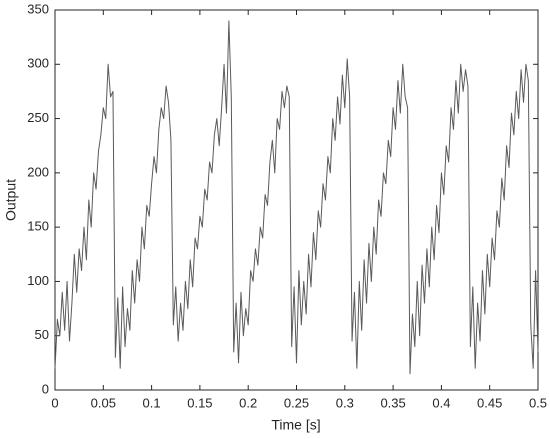 The image size is (550, 439). I want to click on x-tick-label: 0.25, so click(296, 402).